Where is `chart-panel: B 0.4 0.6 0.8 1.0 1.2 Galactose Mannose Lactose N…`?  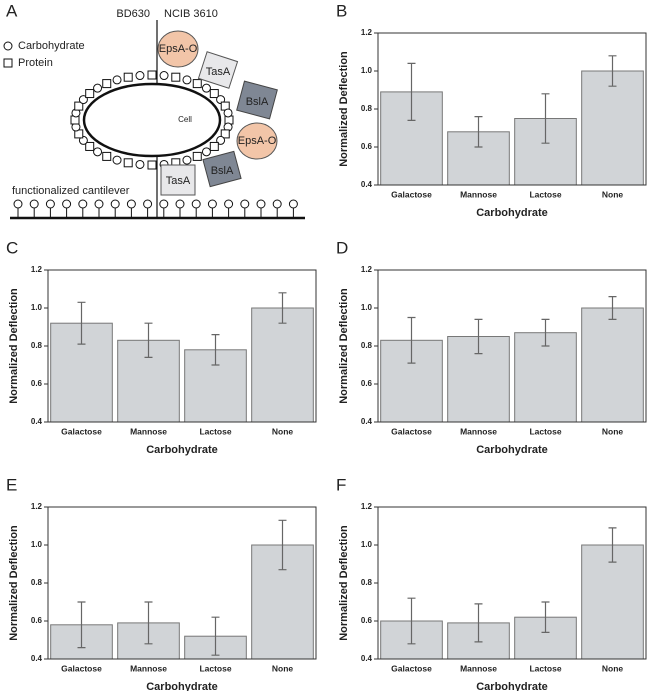
chart-panel: B 0.4 0.6 0.8 1.0 1.2 Galactose Mannose Lactose N… is located at coordinates (491, 110).